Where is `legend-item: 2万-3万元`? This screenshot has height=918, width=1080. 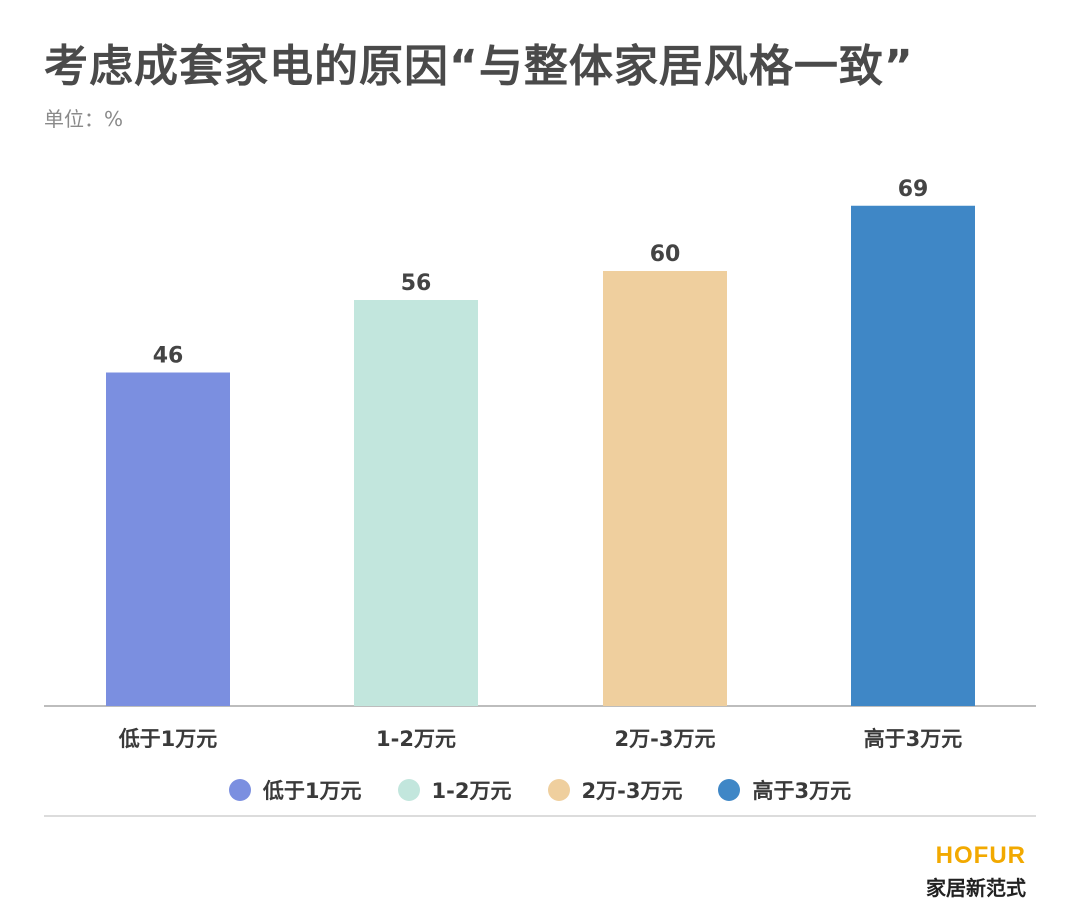
legend-item: 2万-3万元 is located at coordinates (615, 790).